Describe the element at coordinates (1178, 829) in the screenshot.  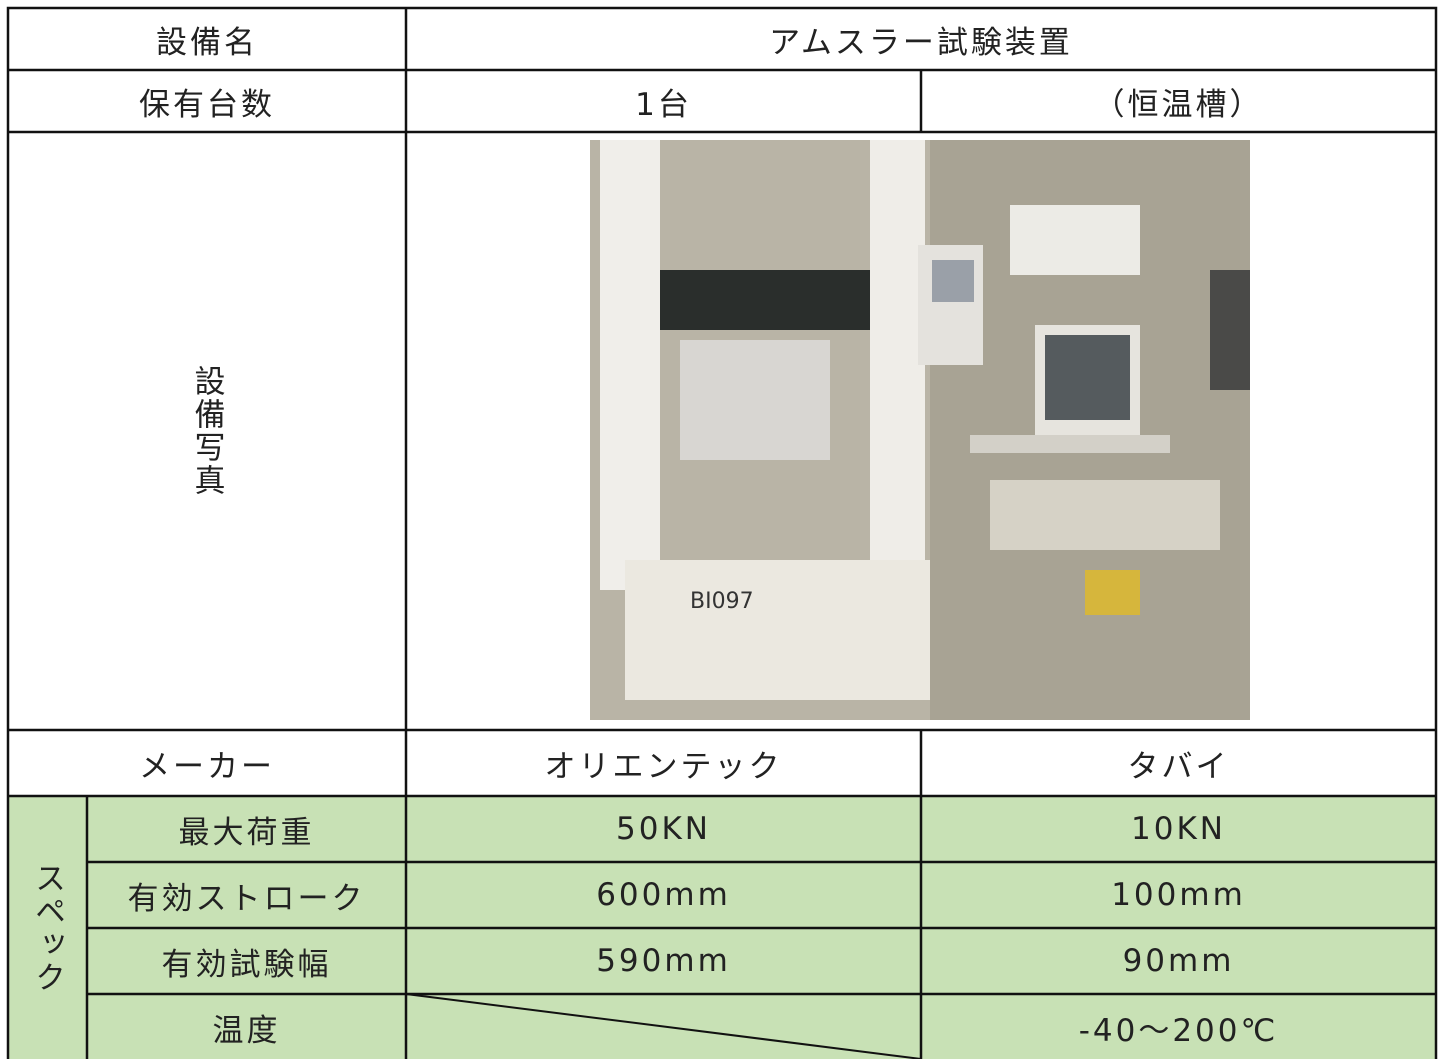
I see `spec-value: 10KN` at that location.